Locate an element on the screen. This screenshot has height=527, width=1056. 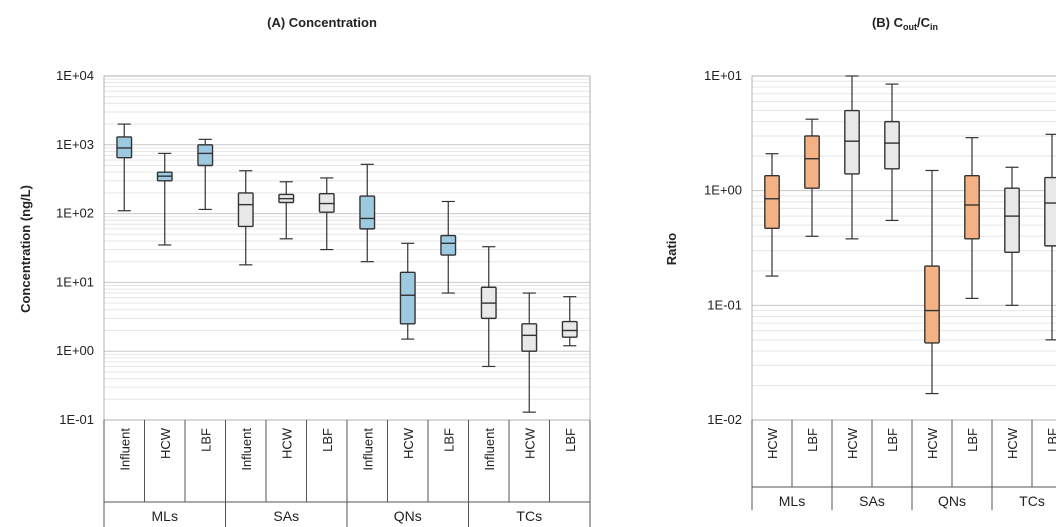
panel-b-y-ticks: 1E+01 1E+00 1E-01 1E-02 is located at coordinates (723, 247).